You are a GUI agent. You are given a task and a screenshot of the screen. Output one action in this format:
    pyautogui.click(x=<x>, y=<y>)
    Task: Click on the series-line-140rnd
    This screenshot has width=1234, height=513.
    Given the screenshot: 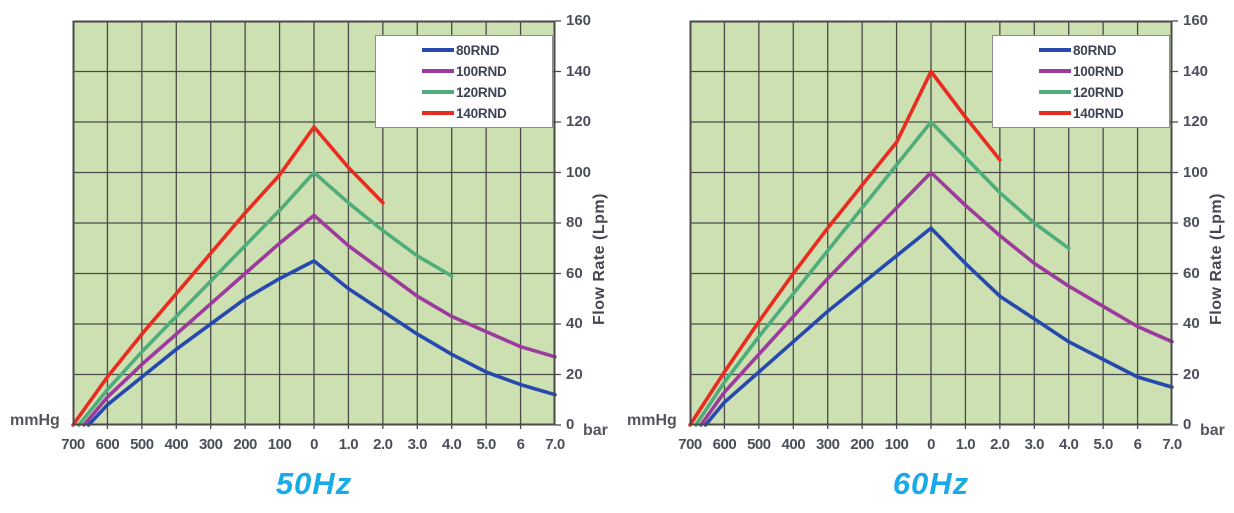 What is the action you would take?
    pyautogui.click(x=228, y=276)
    